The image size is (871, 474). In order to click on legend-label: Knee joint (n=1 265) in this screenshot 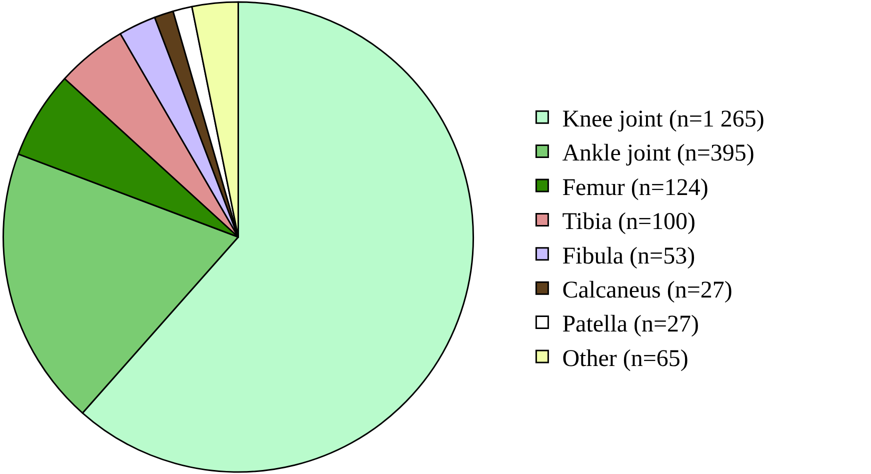, I will do `click(663, 119)`.